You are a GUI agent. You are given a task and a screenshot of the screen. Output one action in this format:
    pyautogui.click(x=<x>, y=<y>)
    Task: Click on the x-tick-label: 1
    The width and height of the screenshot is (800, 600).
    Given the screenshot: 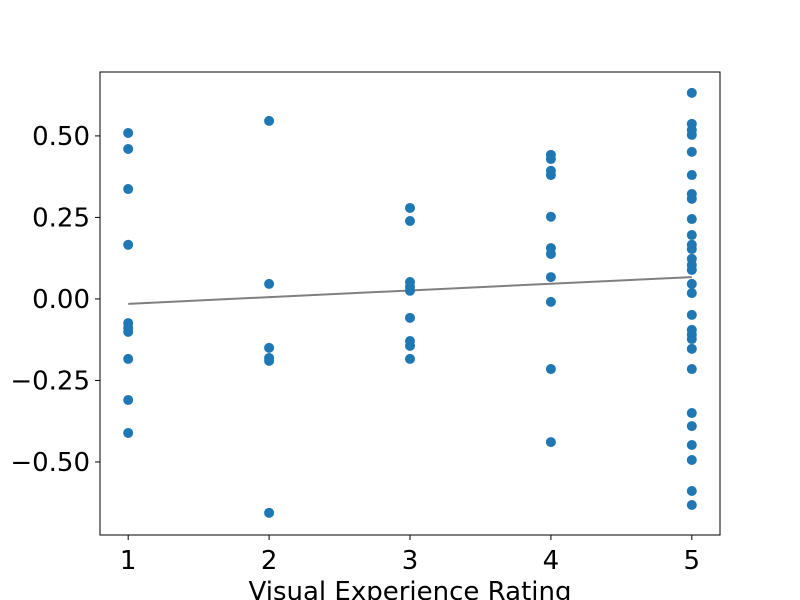 What is the action you would take?
    pyautogui.click(x=128, y=561)
    